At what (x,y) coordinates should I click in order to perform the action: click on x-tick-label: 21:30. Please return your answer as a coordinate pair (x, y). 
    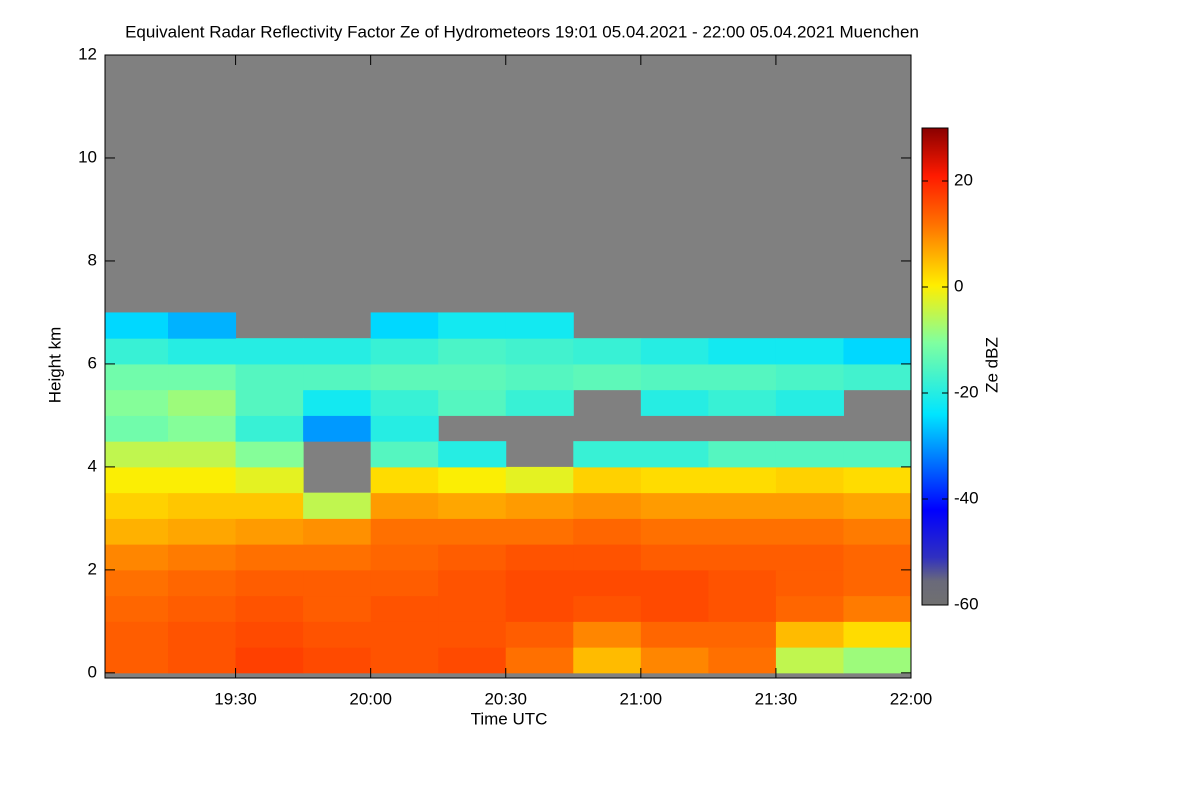
    Looking at the image, I should click on (776, 698).